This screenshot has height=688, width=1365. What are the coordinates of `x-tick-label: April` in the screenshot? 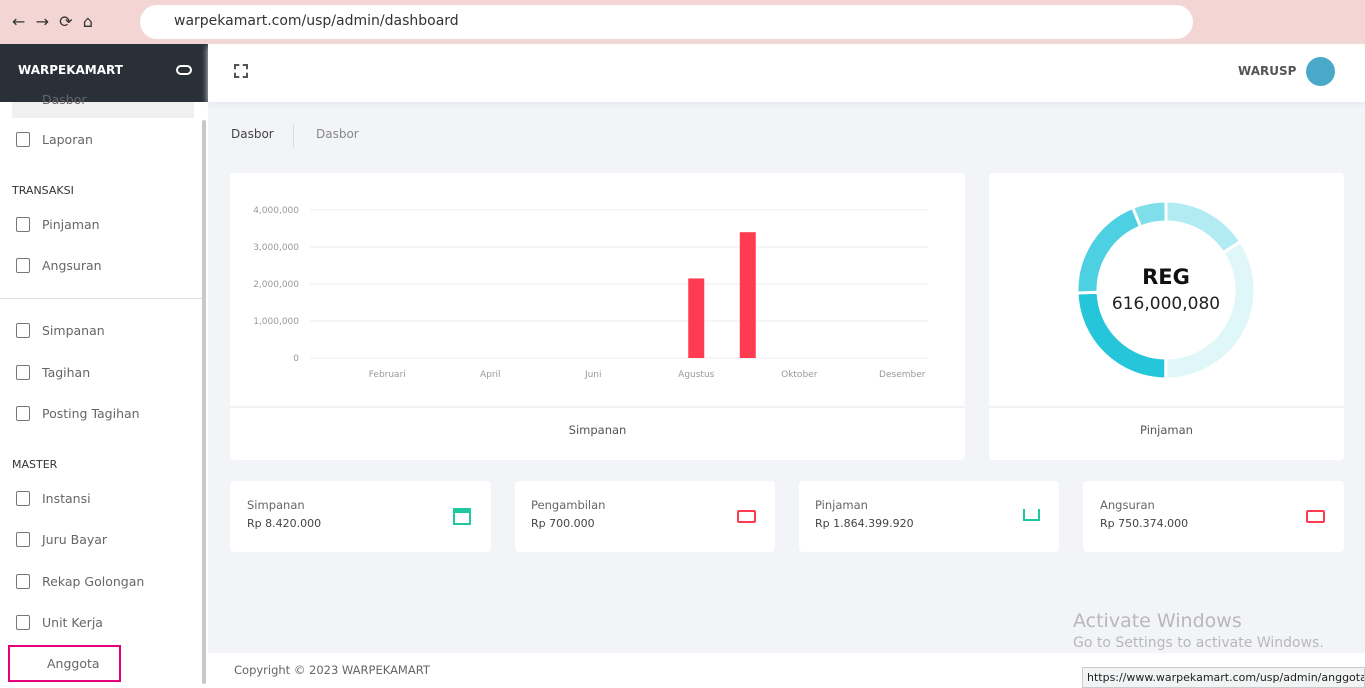 It's located at (490, 375).